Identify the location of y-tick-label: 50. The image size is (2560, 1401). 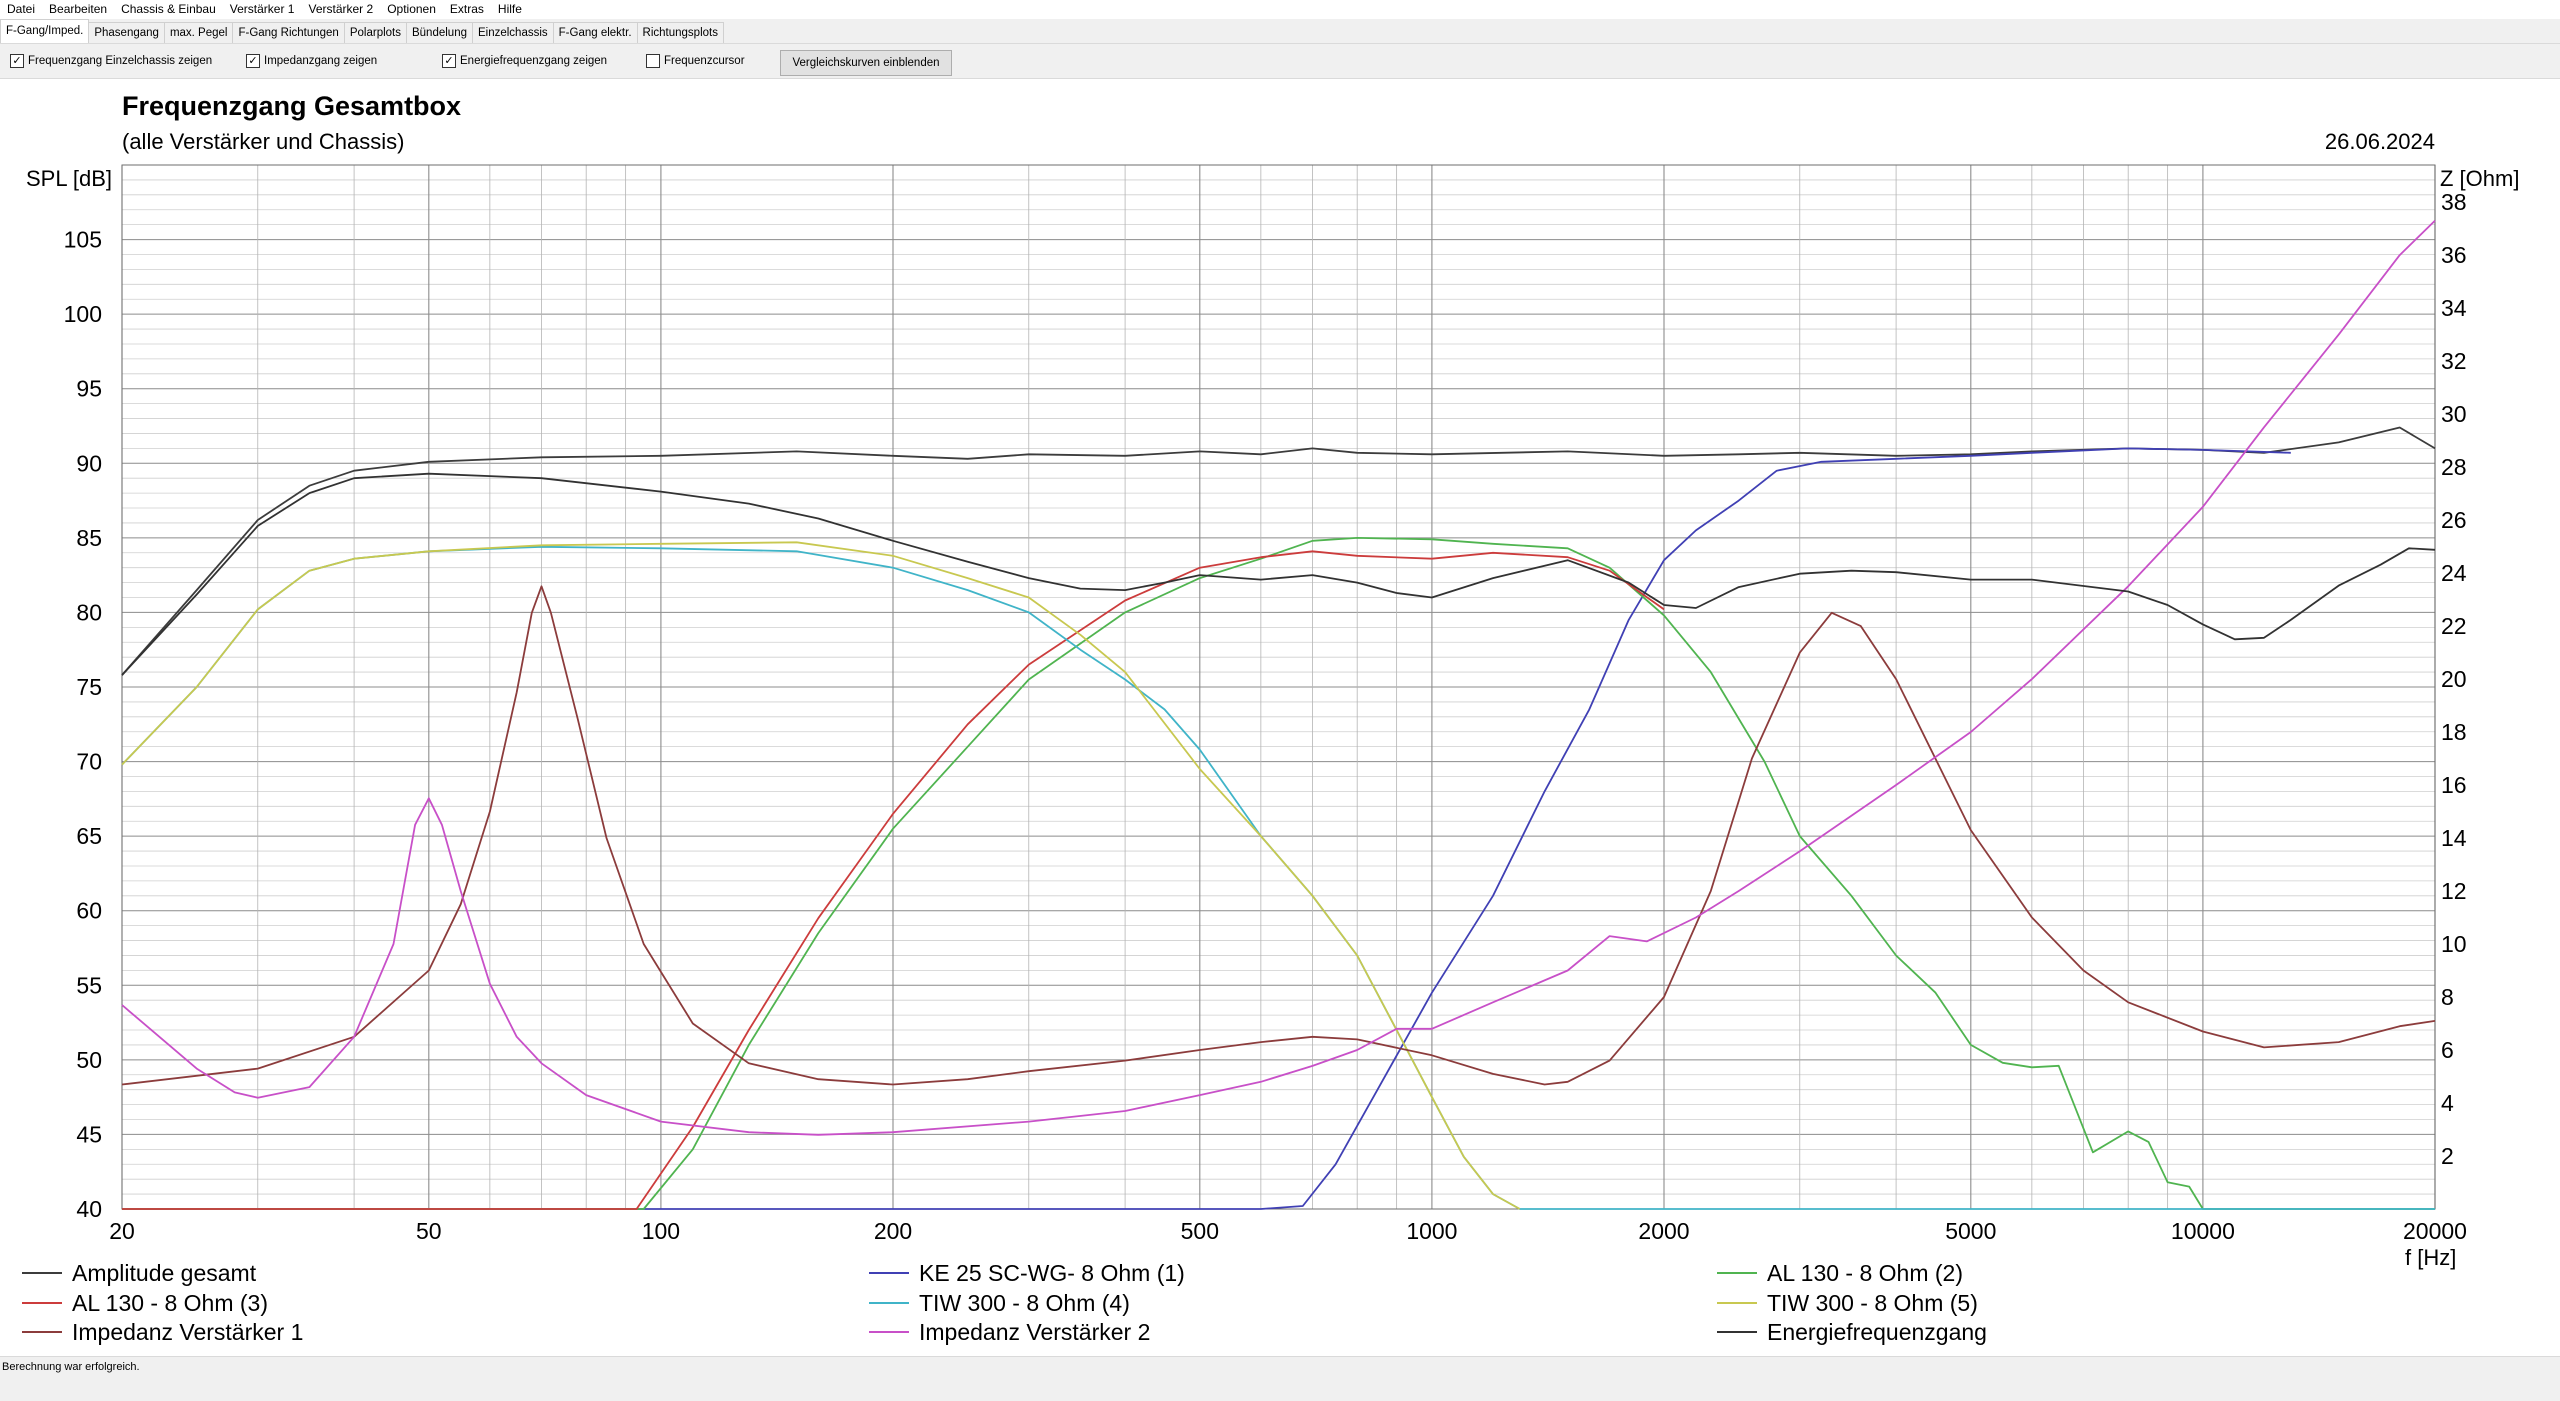
(89, 1060).